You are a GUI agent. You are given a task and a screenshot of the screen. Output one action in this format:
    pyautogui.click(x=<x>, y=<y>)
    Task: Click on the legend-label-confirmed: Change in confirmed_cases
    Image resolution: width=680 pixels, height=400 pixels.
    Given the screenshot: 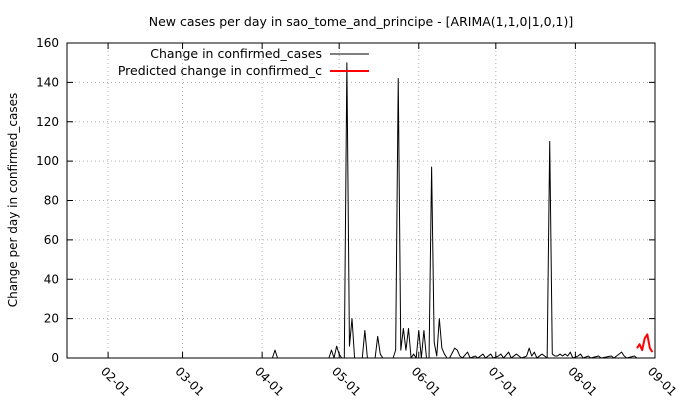 What is the action you would take?
    pyautogui.click(x=236, y=53)
    